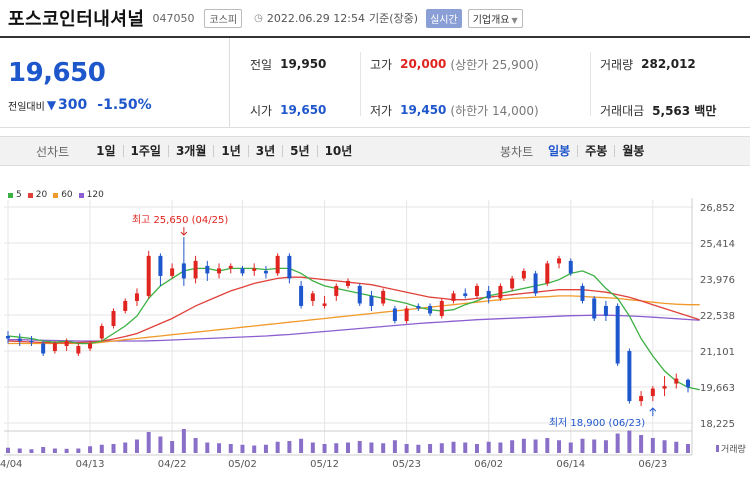 The height and width of the screenshot is (501, 750). I want to click on low-value: 19,450, so click(423, 110).